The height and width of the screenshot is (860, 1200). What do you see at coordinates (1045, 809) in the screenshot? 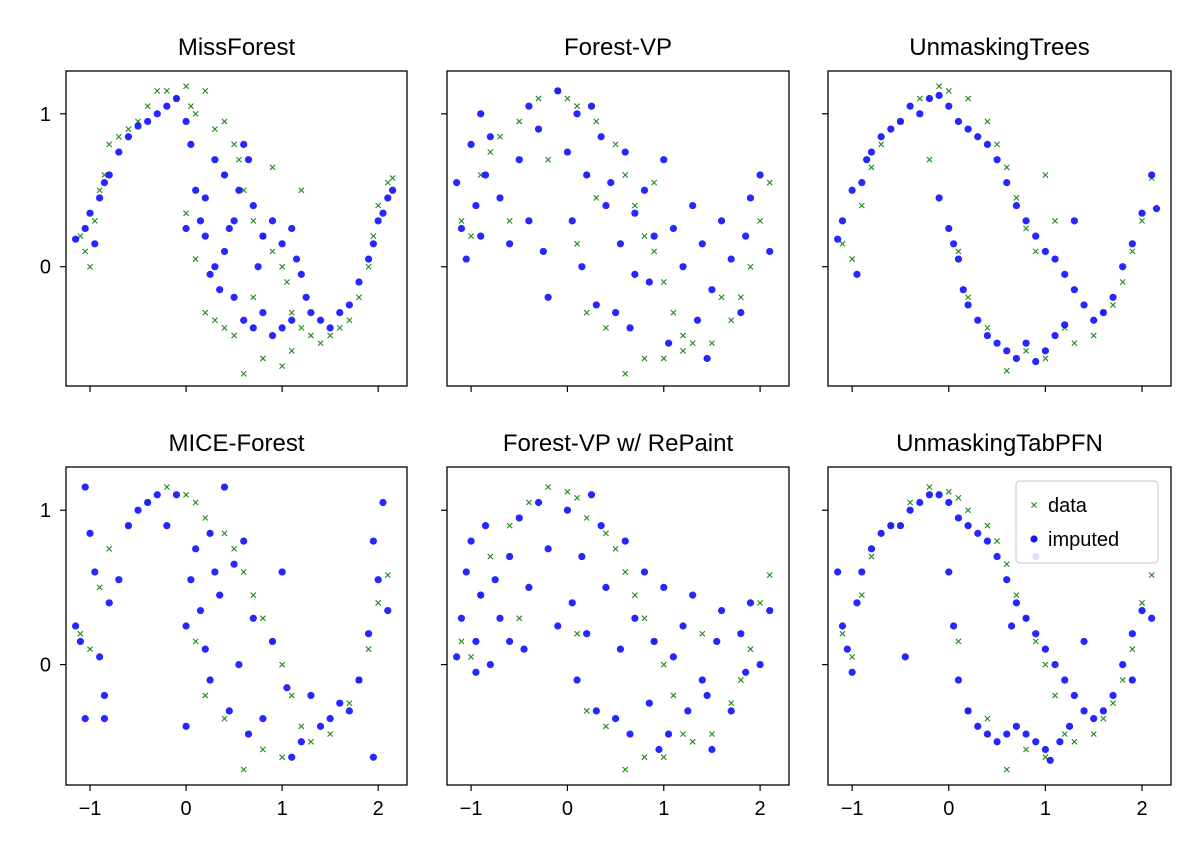
I see `x-tick-label: 1` at bounding box center [1045, 809].